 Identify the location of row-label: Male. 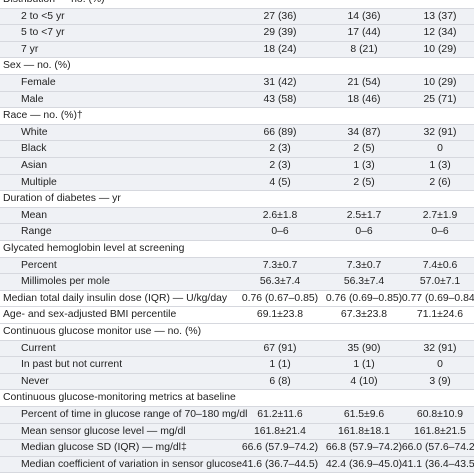
(32, 99).